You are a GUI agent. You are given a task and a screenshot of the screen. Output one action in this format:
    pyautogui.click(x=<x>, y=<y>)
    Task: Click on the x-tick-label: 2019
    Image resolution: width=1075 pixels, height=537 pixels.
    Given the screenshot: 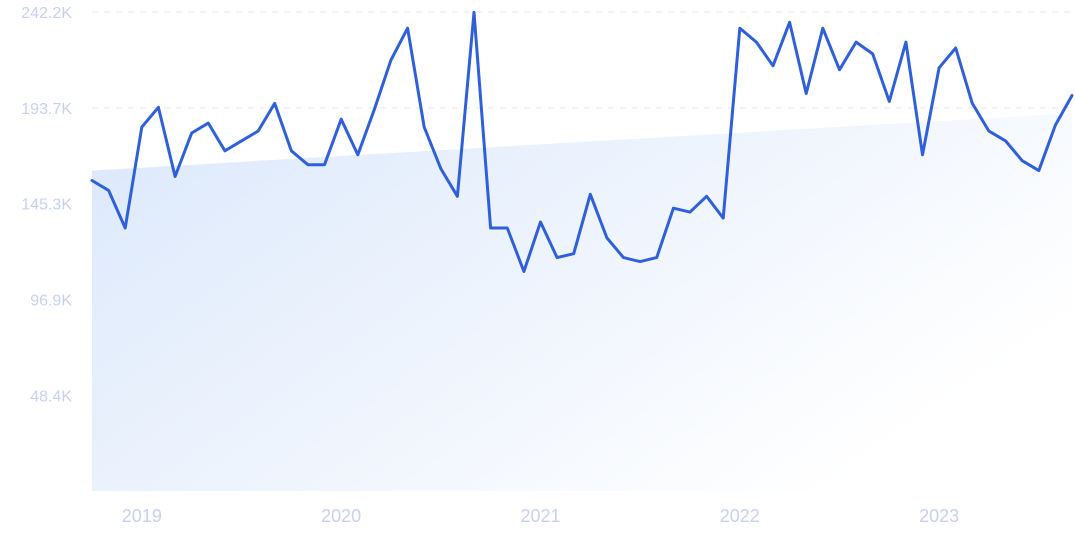 What is the action you would take?
    pyautogui.click(x=142, y=516)
    